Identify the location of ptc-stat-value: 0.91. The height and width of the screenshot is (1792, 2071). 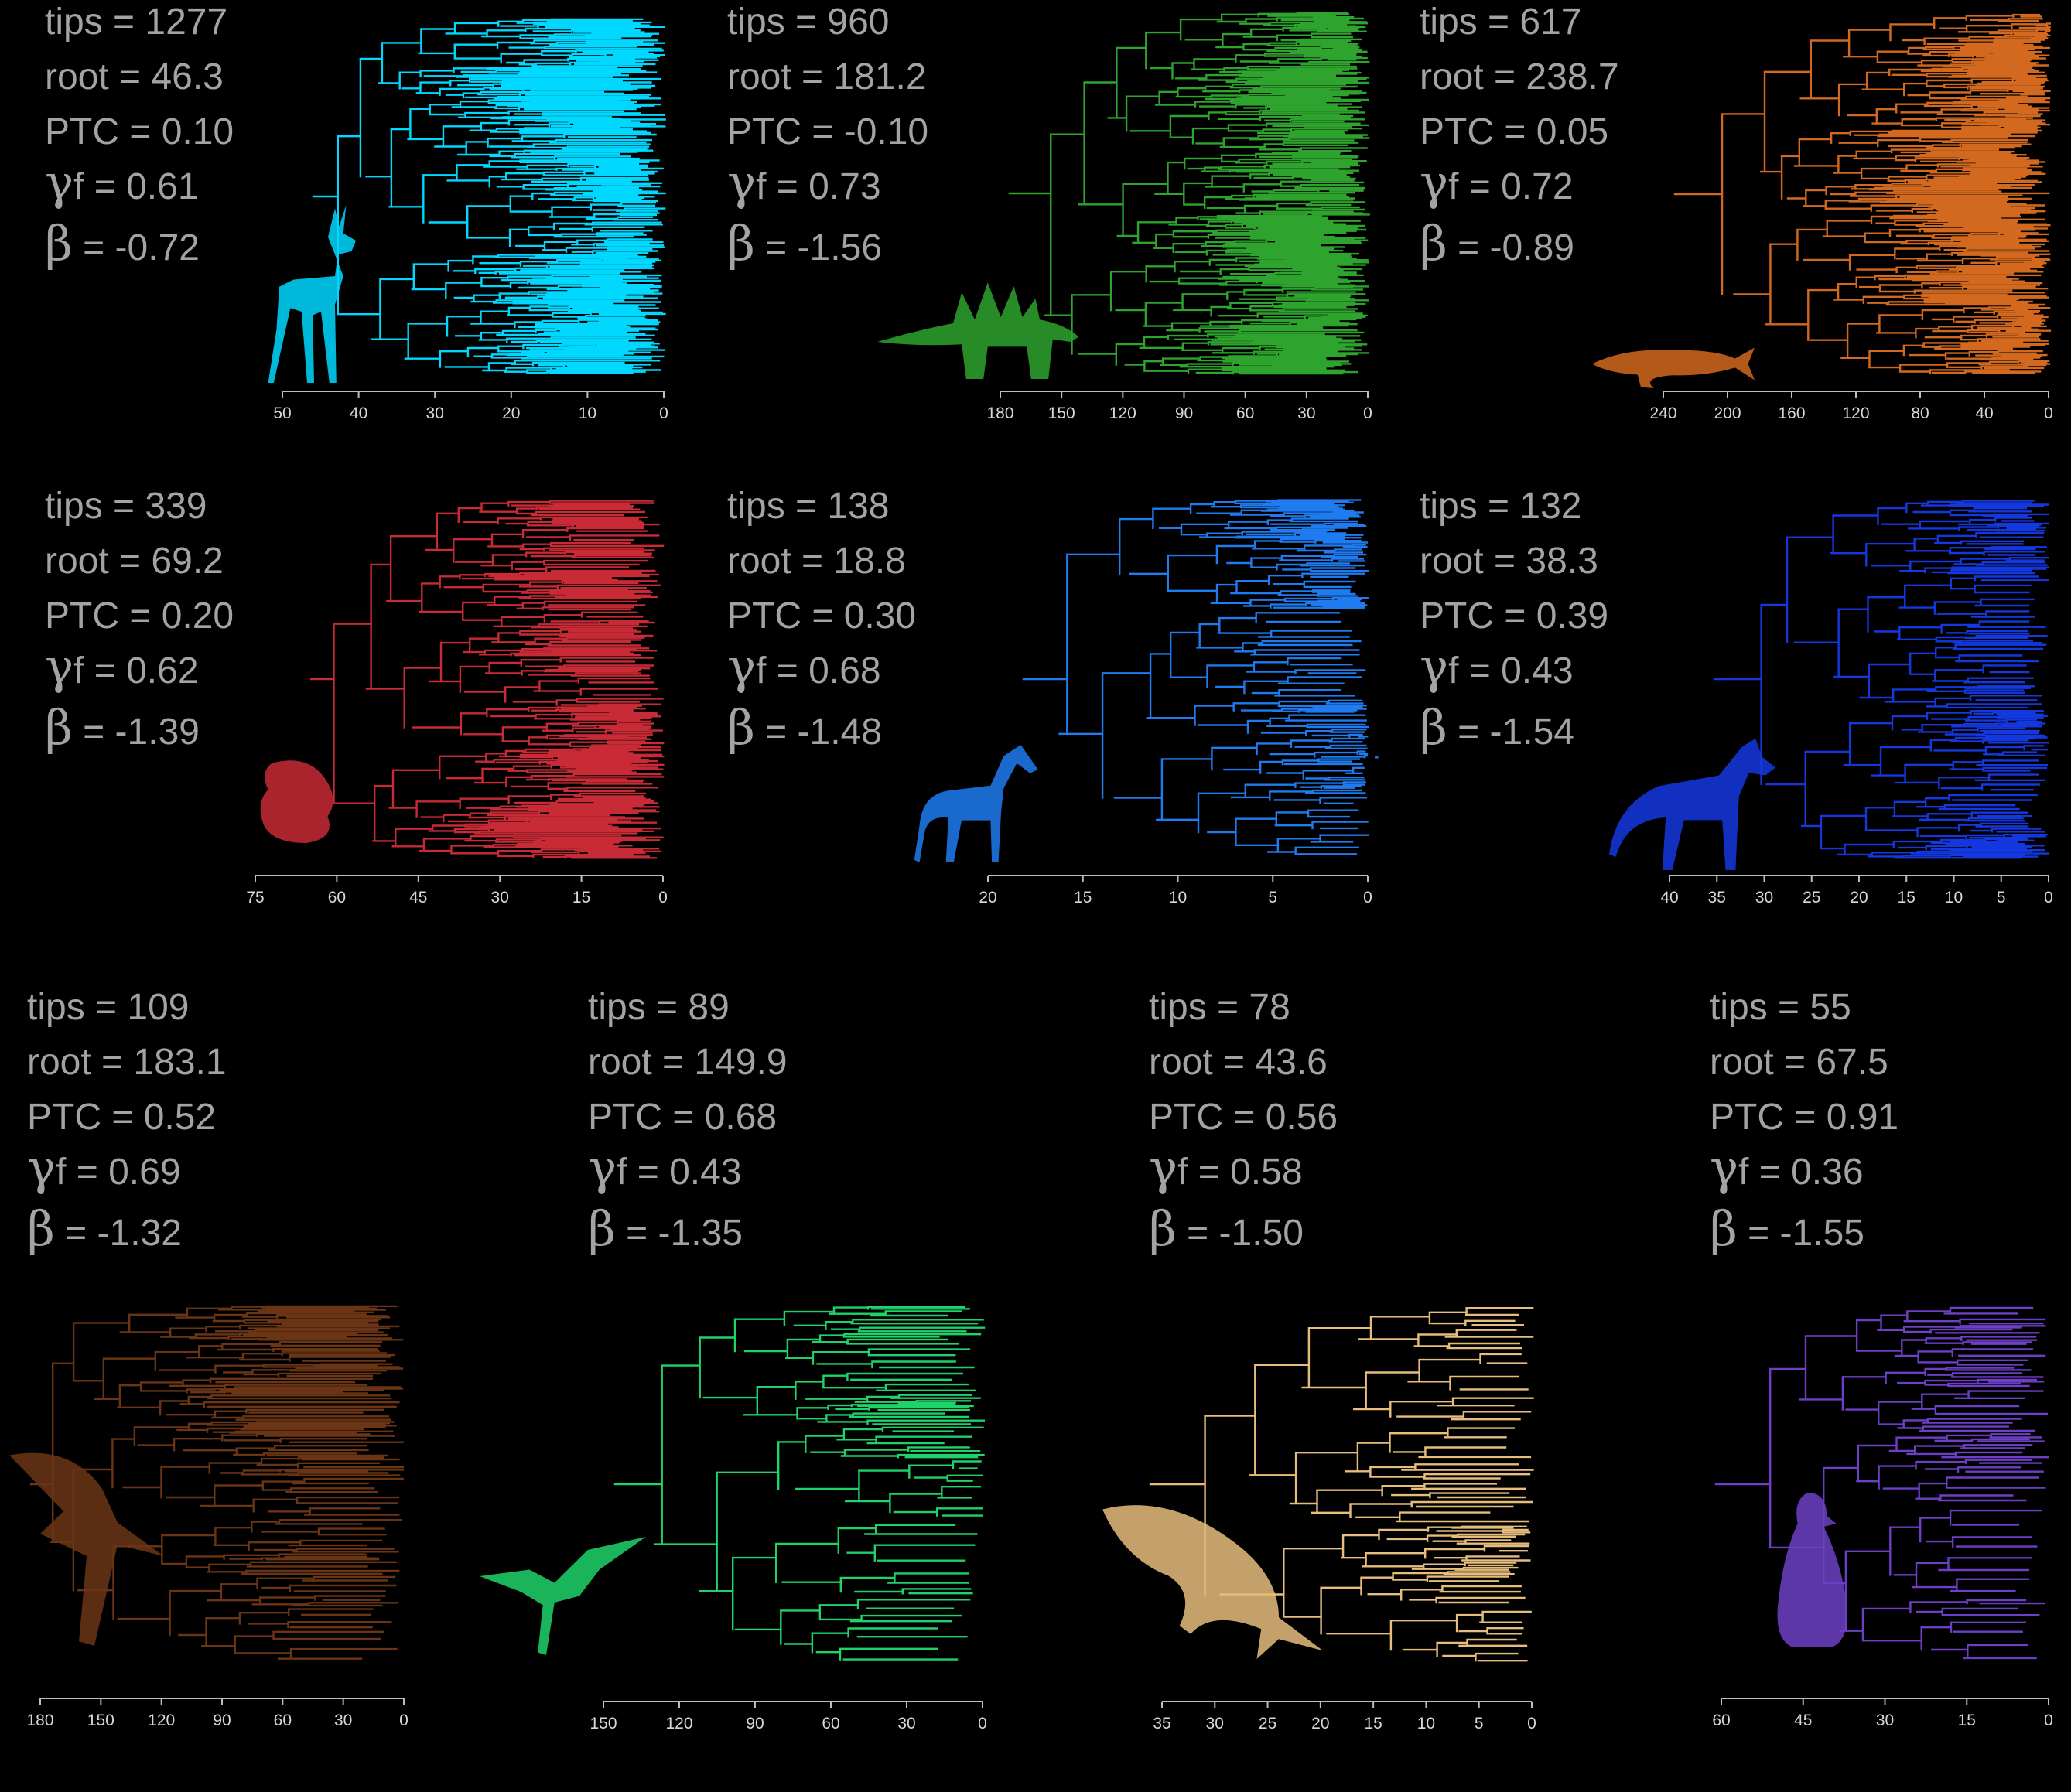
(1863, 1117).